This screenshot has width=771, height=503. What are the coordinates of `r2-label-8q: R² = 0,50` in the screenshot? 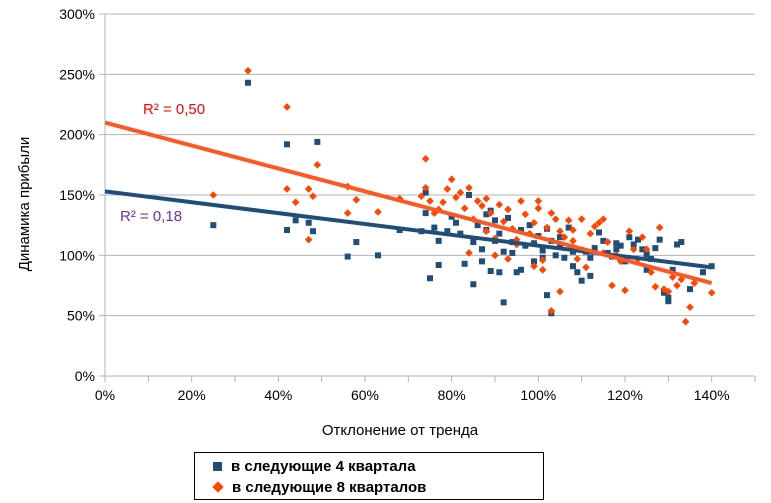 It's located at (174, 109).